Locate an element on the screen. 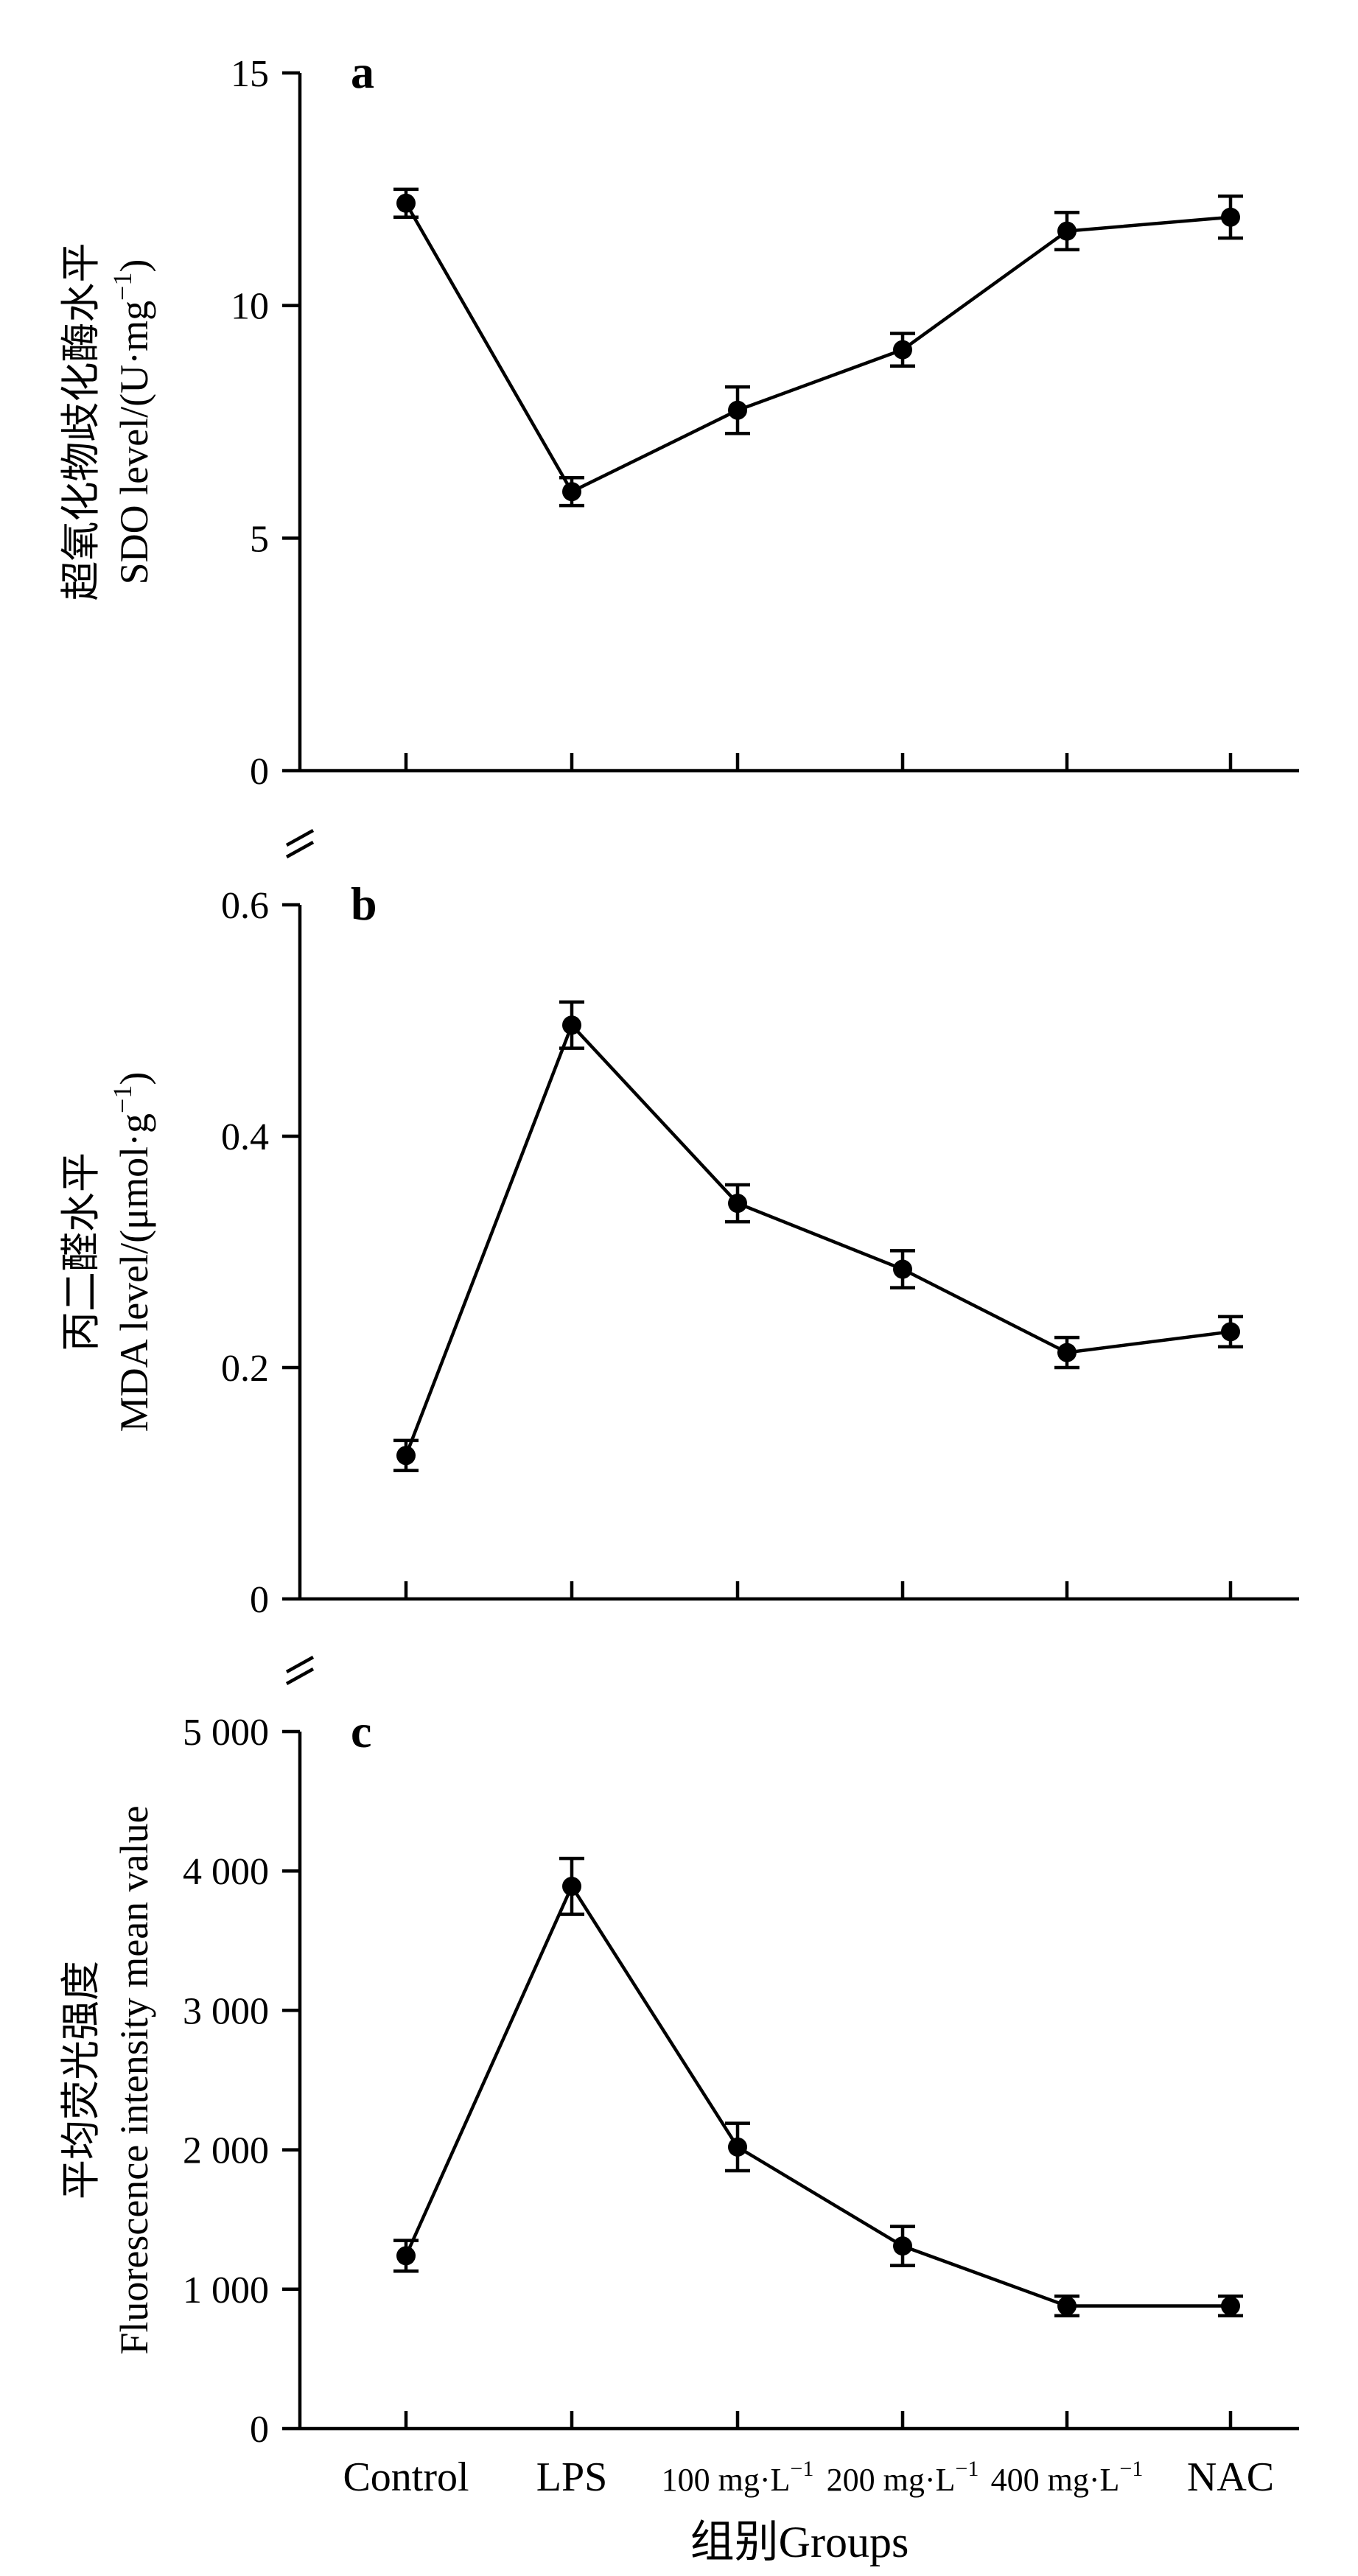 The width and height of the screenshot is (1358, 2576). y-tick-label: 5 000 is located at coordinates (226, 1733).